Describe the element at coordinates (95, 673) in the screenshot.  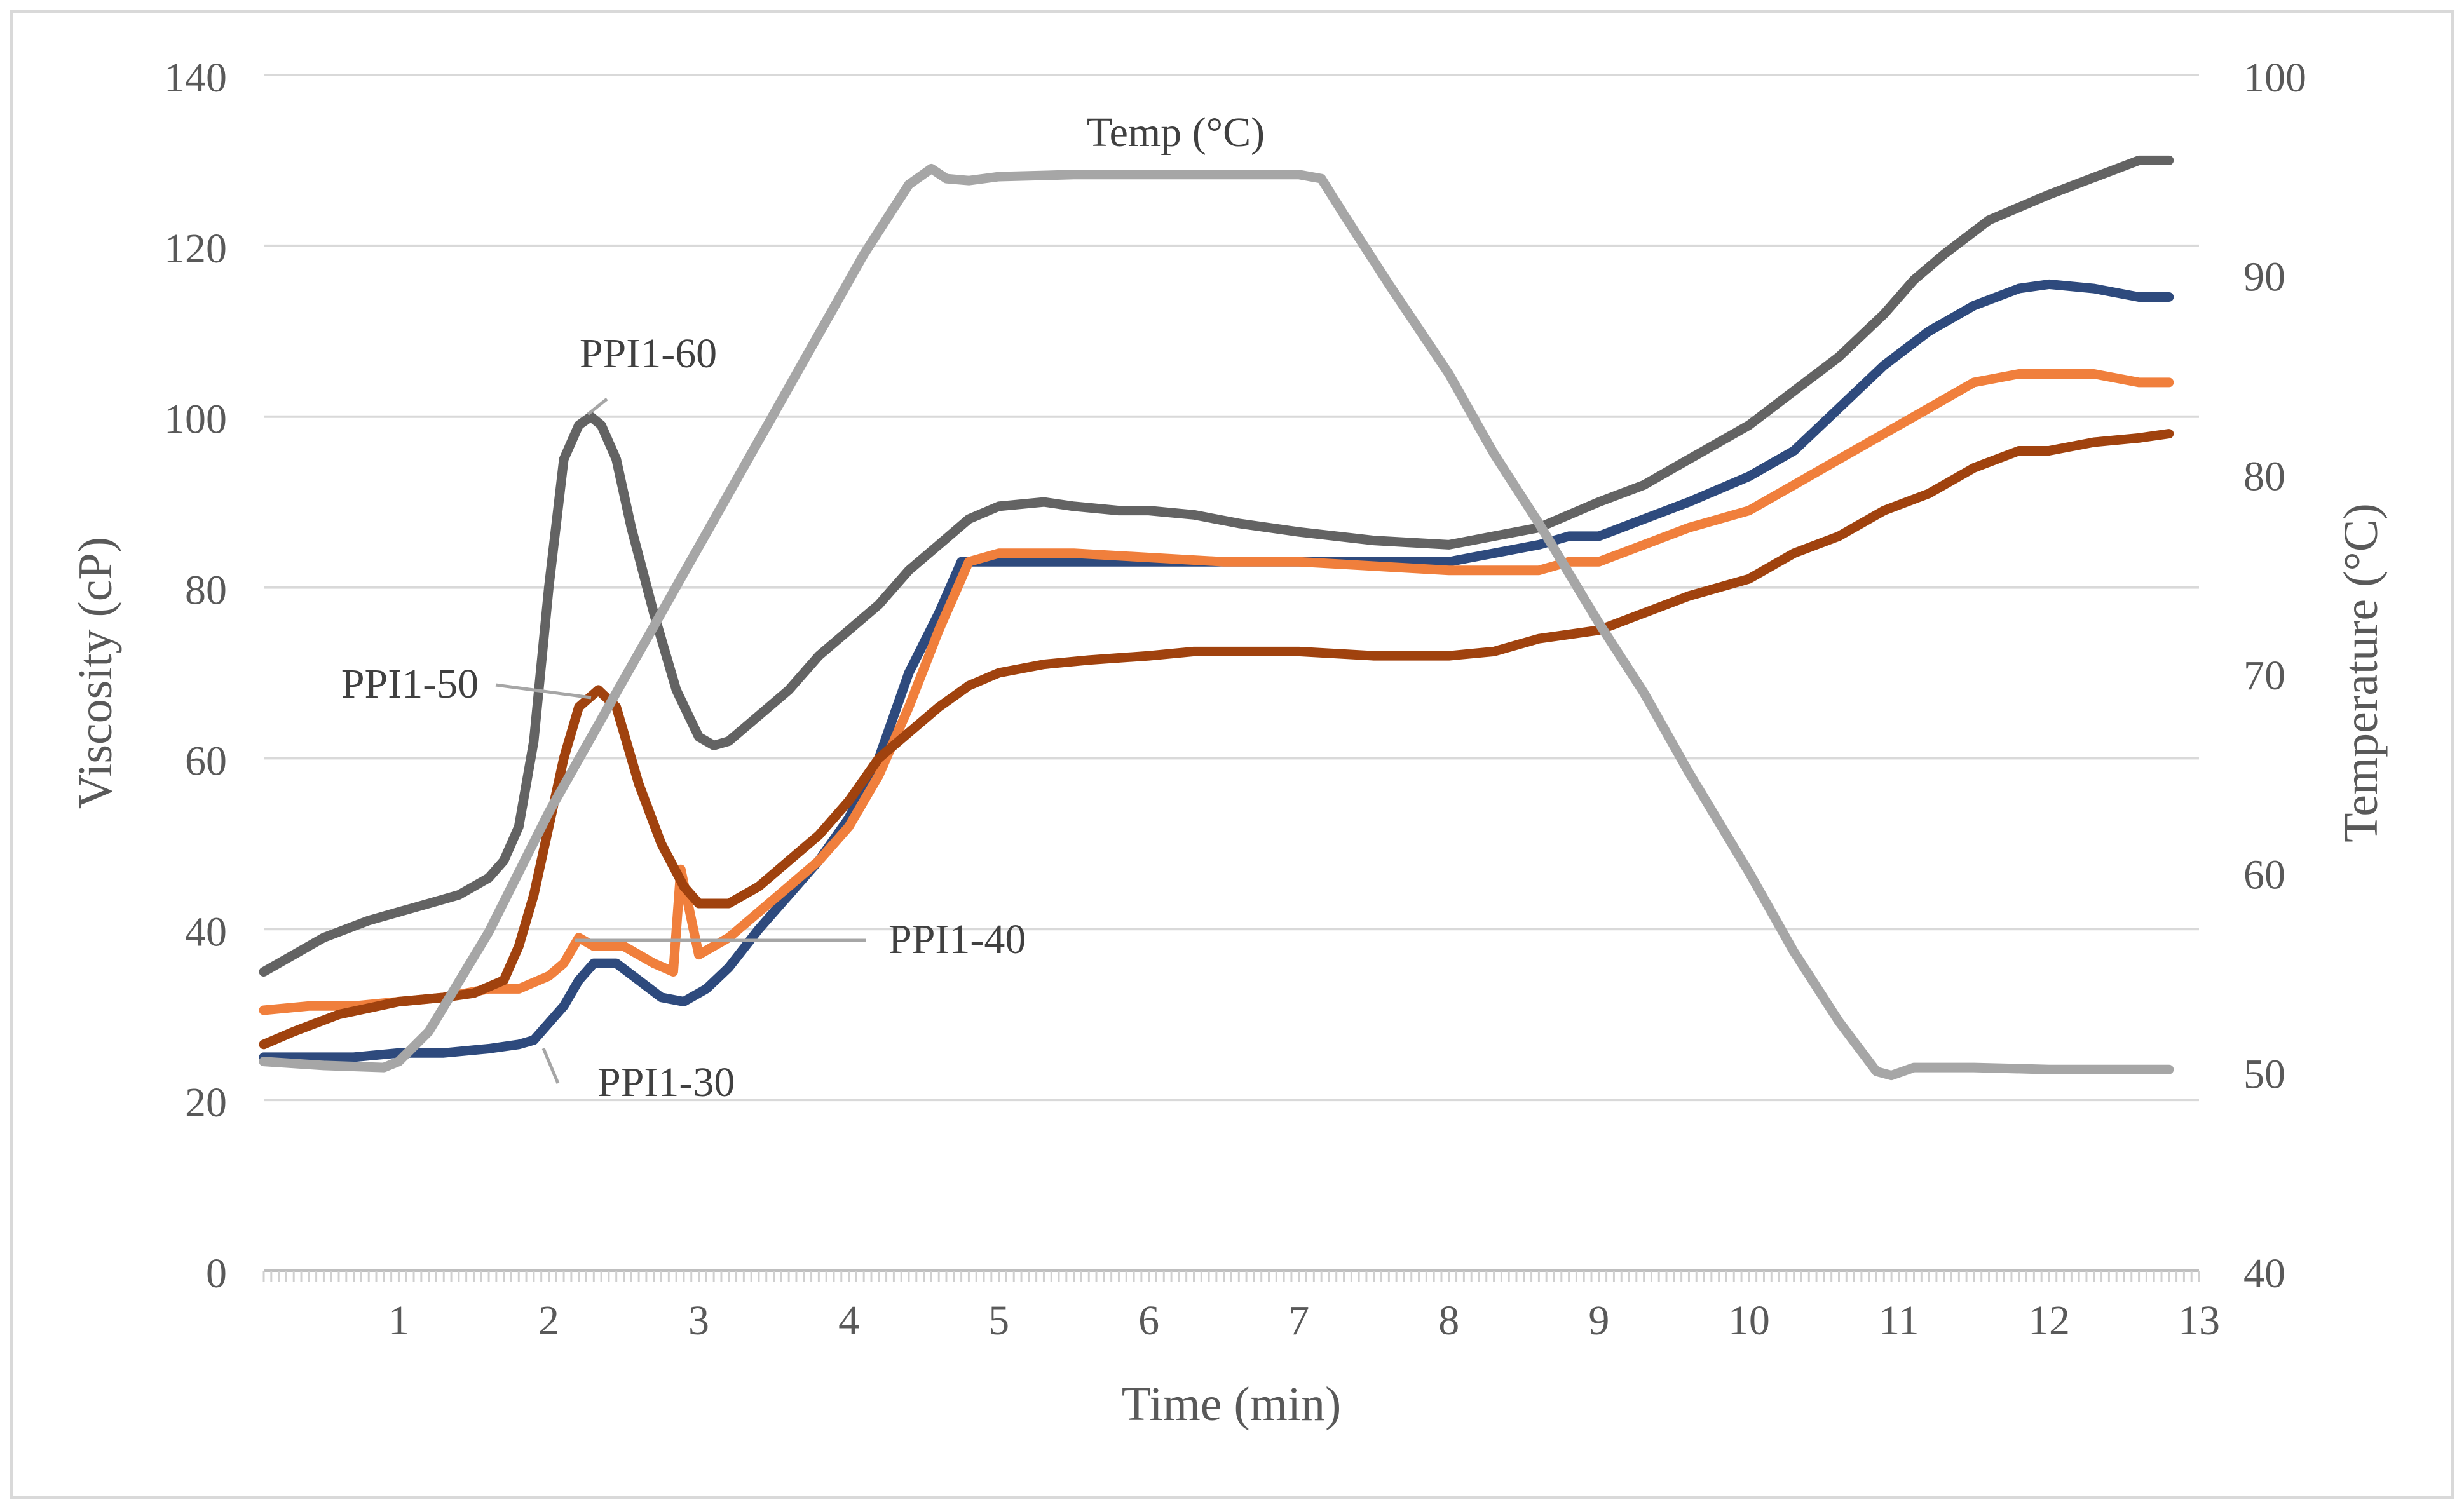
I see `y-axis-title: Viscosity (cP)` at that location.